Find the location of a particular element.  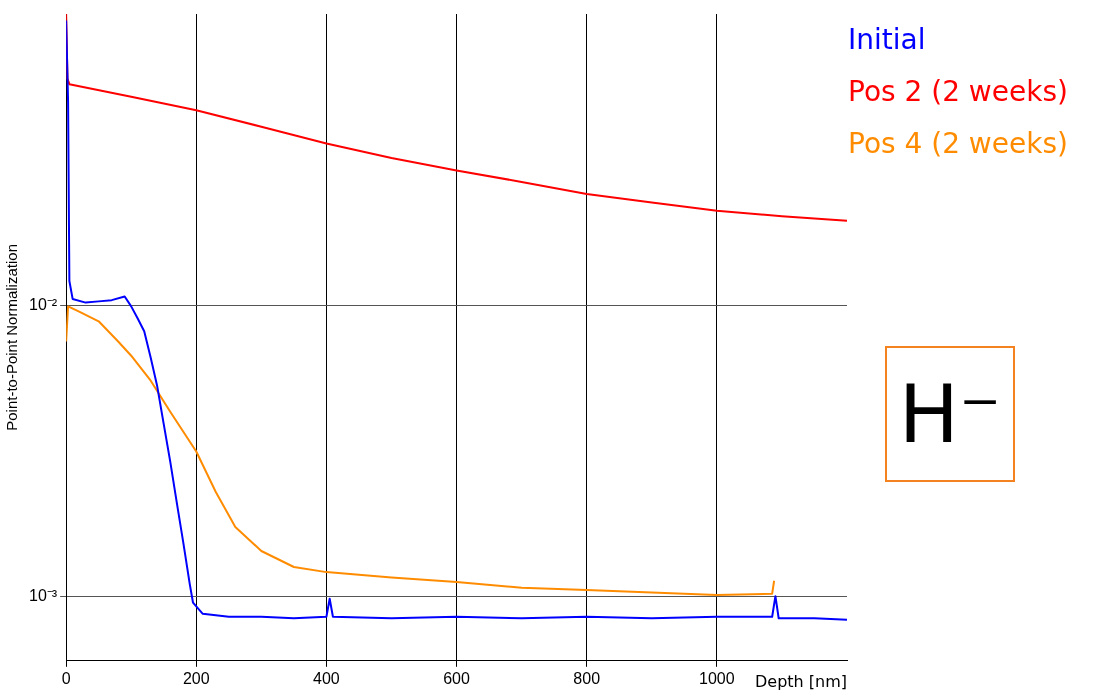

text: Pos 4 (2 weeks) is located at coordinates (958, 144).